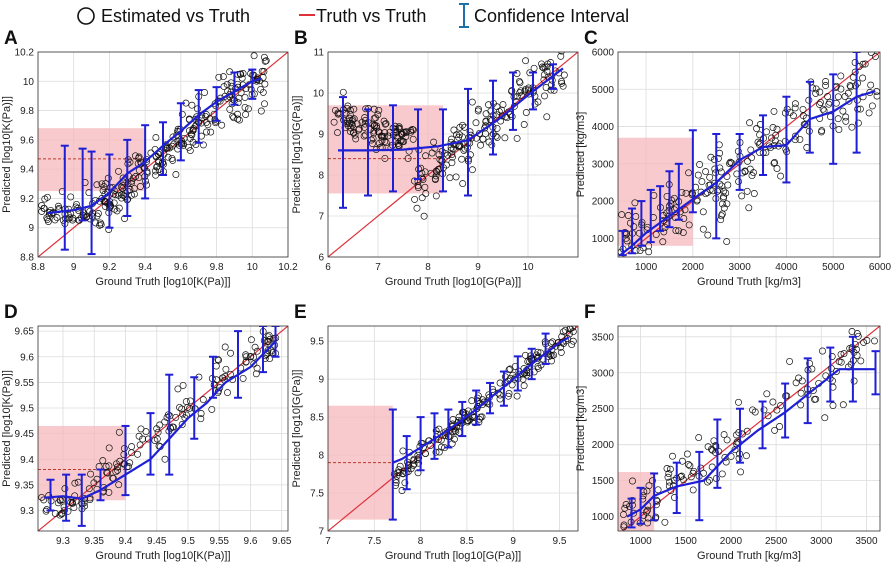 The width and height of the screenshot is (892, 563). Describe the element at coordinates (162, 282) in the screenshot. I see `x-axis-label: Ground Truth [log10[K(Pa)]]` at that location.